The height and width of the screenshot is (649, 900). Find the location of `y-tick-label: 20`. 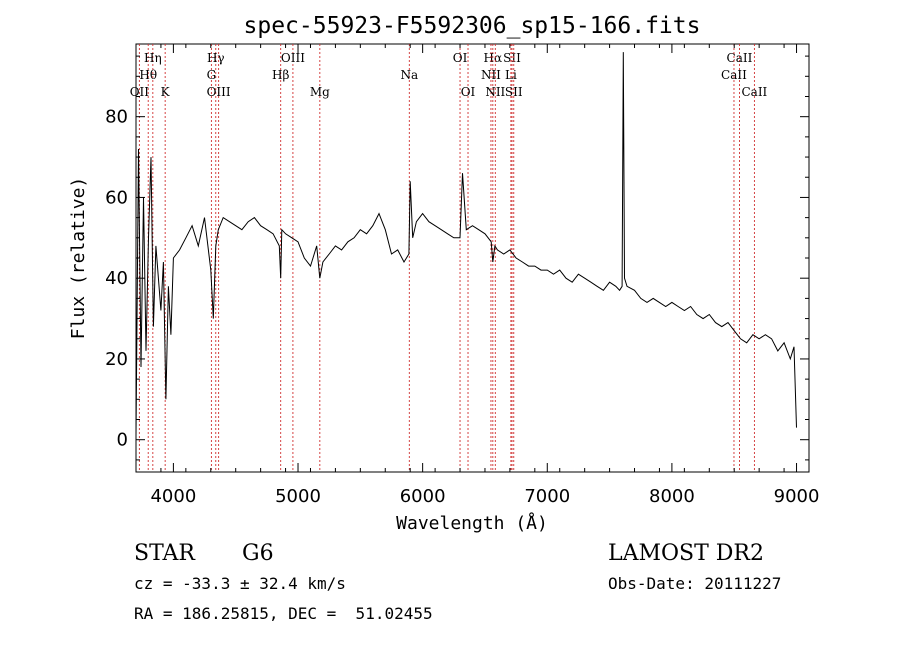

y-tick-label: 20 is located at coordinates (116, 359).